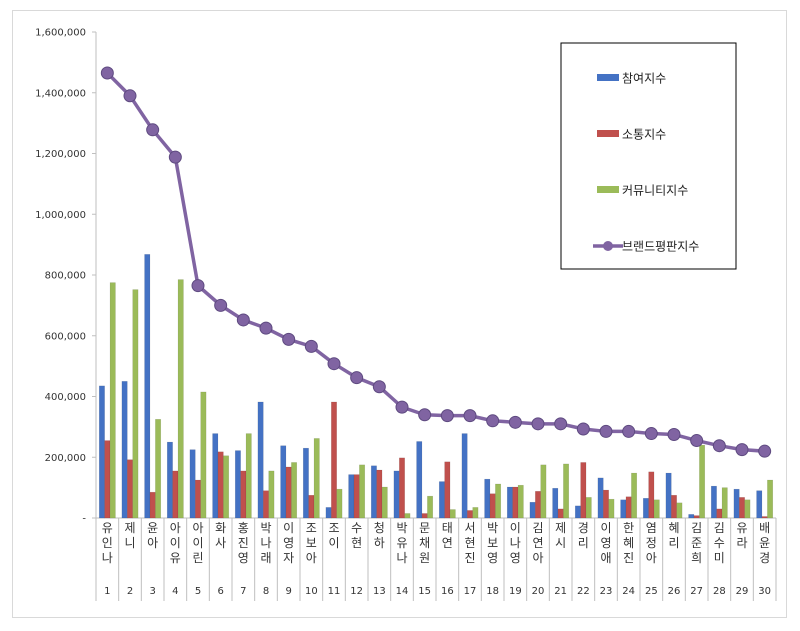  Describe the element at coordinates (192, 484) in the screenshot. I see `bar-참여지수-아이린` at that location.